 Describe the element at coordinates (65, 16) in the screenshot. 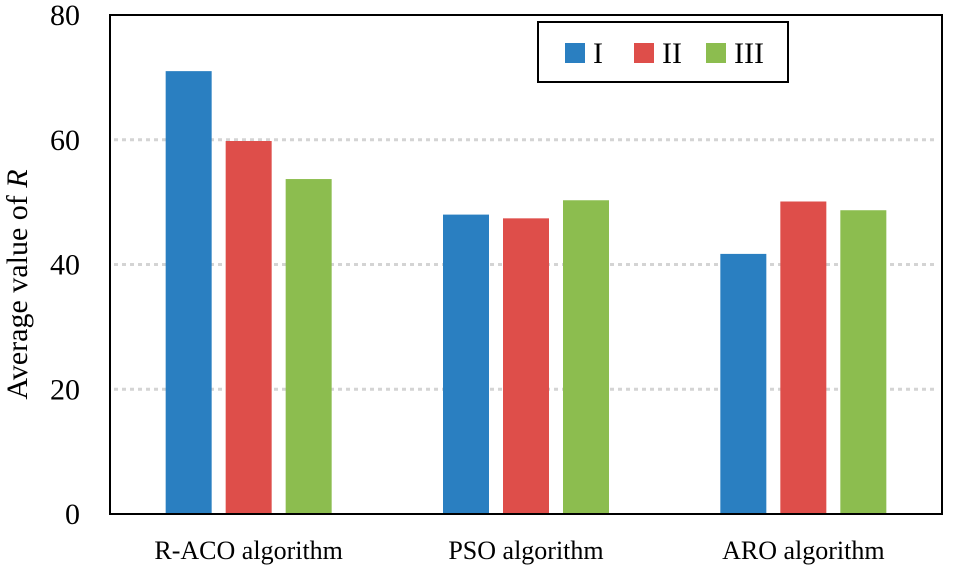

I see `y-tick-label: 80` at that location.